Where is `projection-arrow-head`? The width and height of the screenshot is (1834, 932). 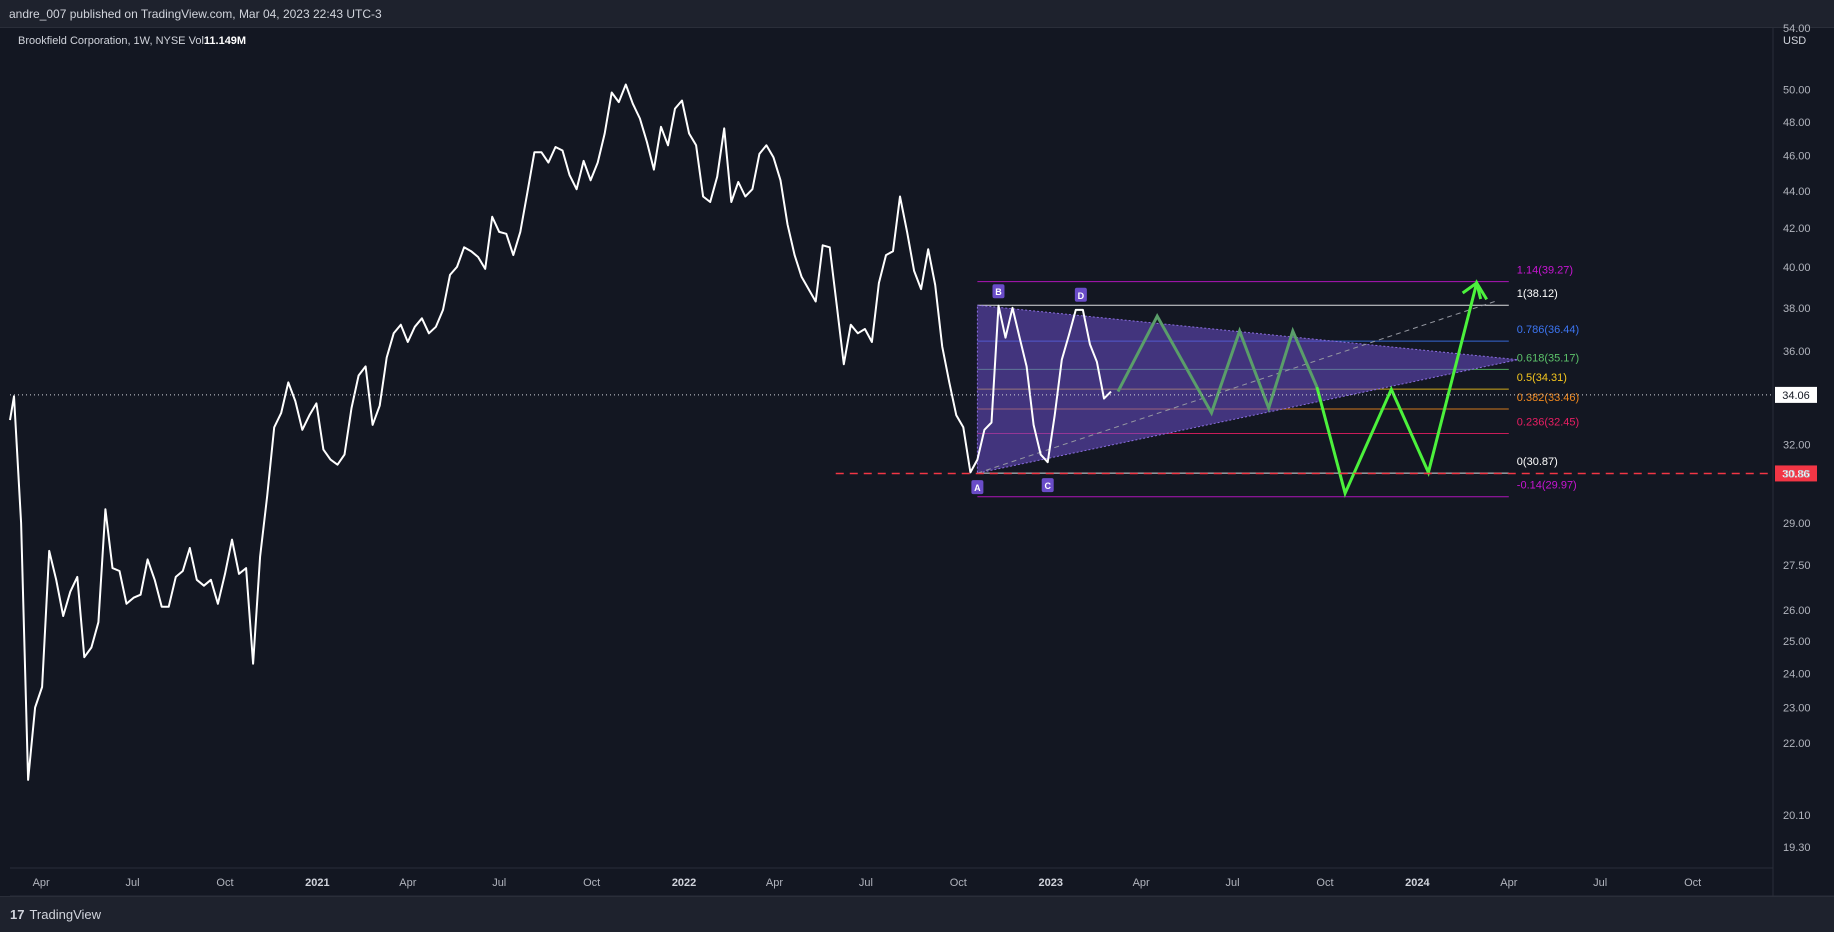
projection-arrow-head is located at coordinates (1472, 290).